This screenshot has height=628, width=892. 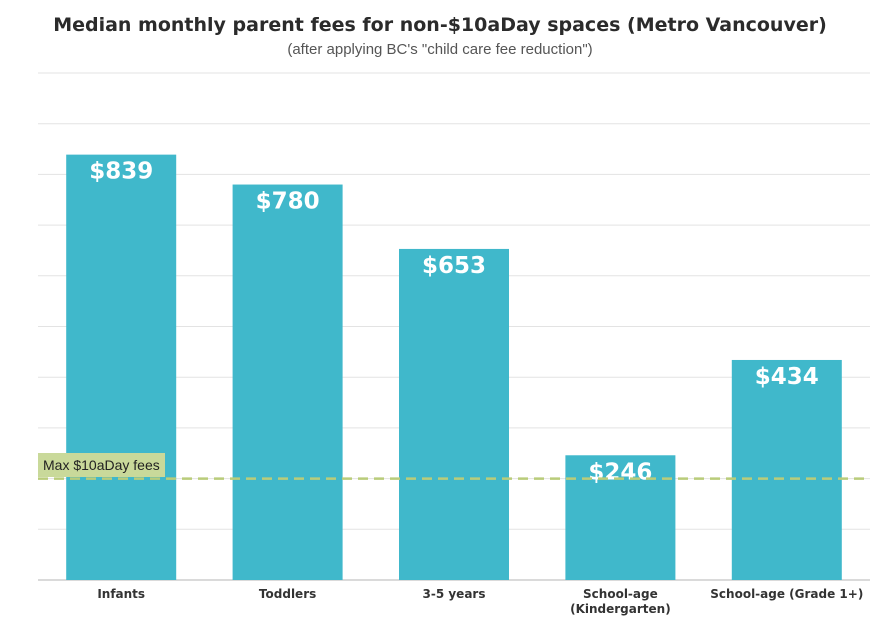 What do you see at coordinates (101, 465) in the screenshot?
I see `reference-line-label: Max $10aDay fees` at bounding box center [101, 465].